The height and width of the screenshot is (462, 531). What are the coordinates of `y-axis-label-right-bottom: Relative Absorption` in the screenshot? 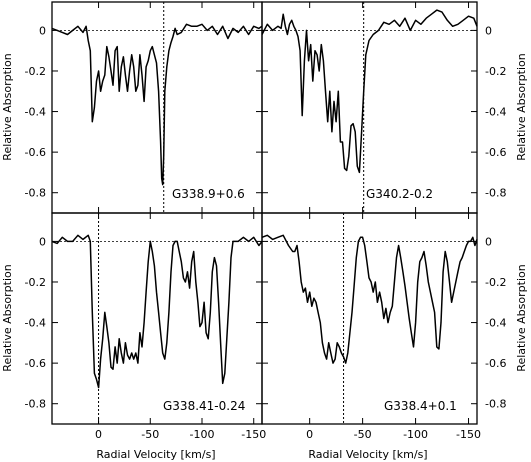 It's located at (521, 317).